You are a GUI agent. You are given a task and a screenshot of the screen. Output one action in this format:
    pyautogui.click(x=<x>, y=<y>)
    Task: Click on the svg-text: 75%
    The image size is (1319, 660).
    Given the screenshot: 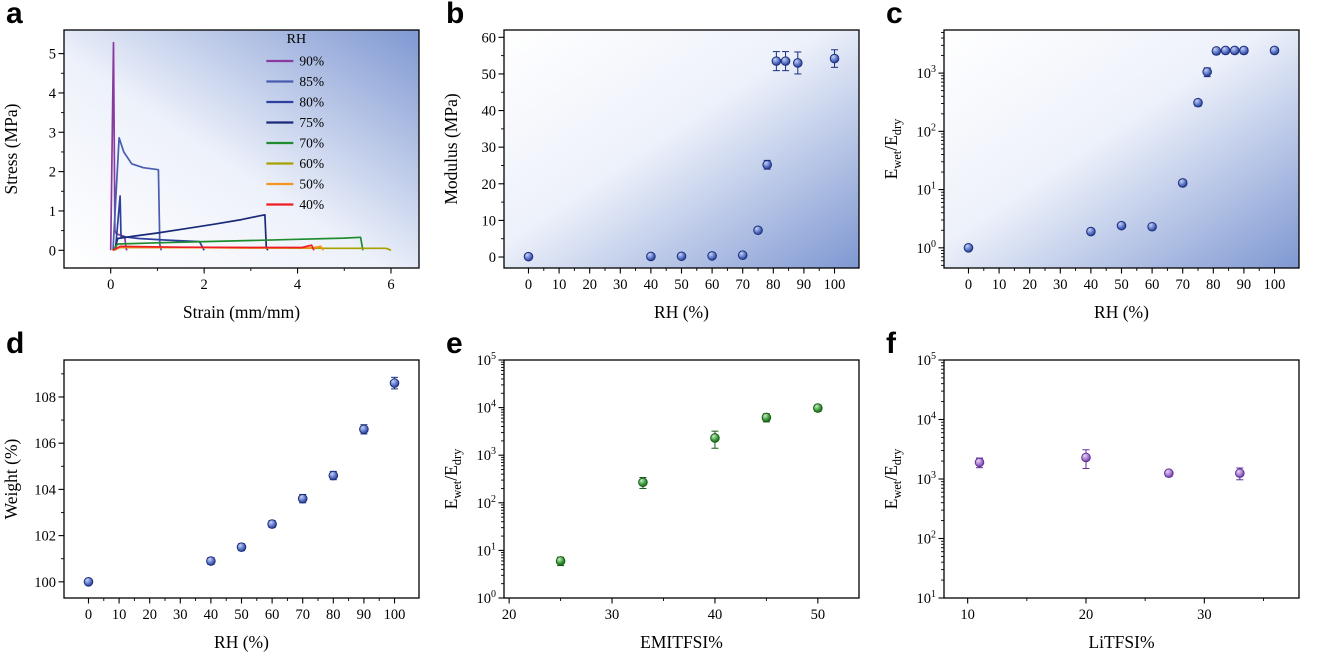 What is the action you would take?
    pyautogui.click(x=311, y=122)
    